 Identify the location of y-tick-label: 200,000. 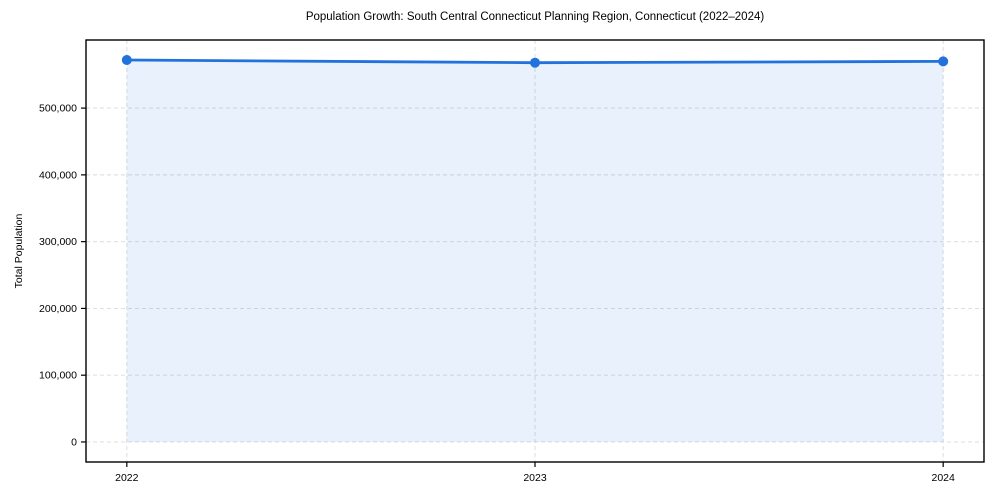
(58, 309).